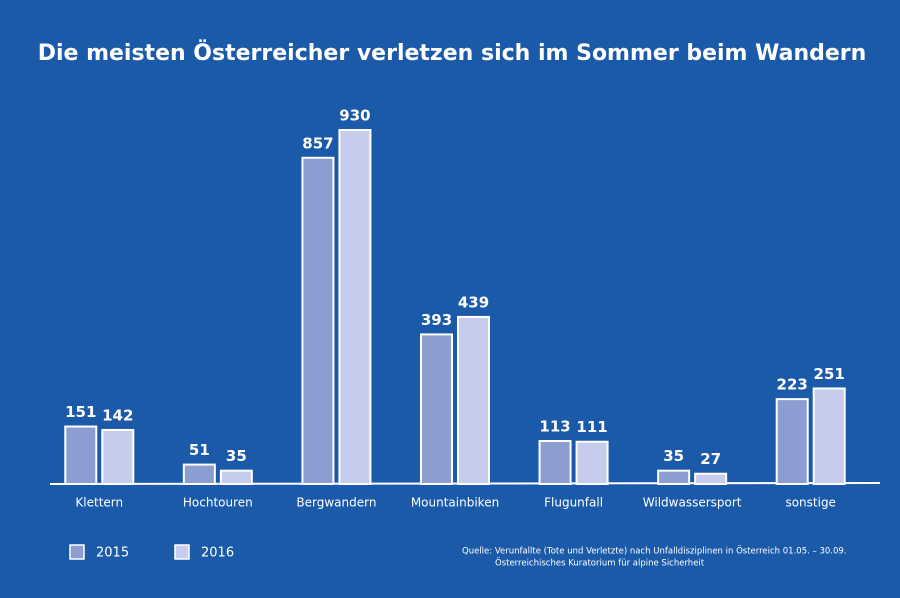 This screenshot has width=900, height=598. What do you see at coordinates (218, 503) in the screenshot?
I see `x-tick-label: Hochtouren` at bounding box center [218, 503].